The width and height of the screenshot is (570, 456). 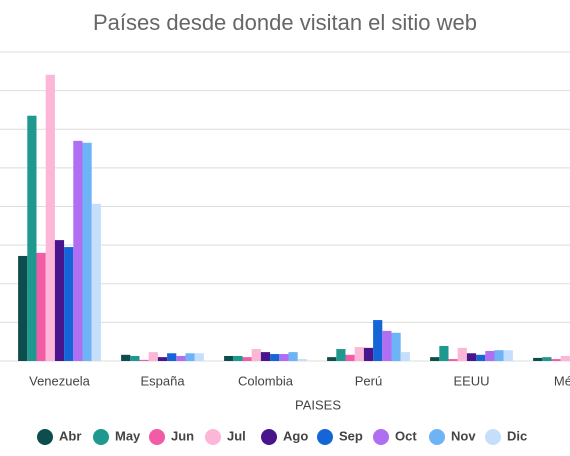 I want to click on legend-label: Abr, so click(x=70, y=435).